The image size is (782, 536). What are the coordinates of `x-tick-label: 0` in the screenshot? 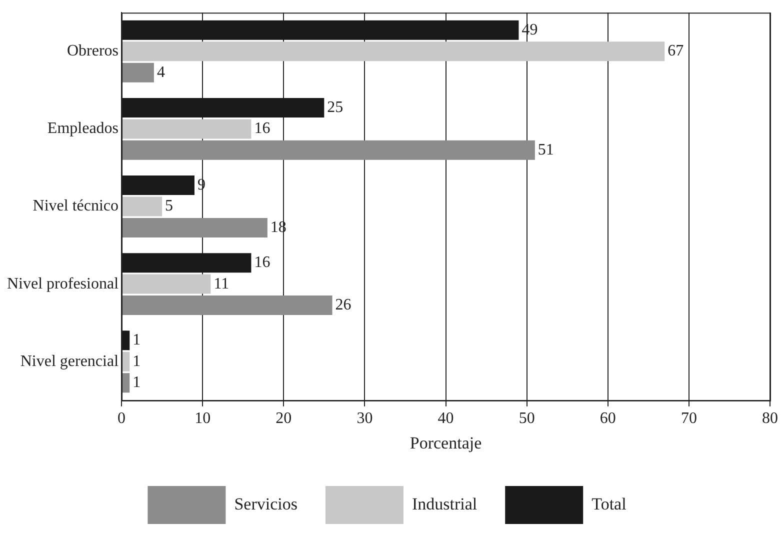 It's located at (122, 419).